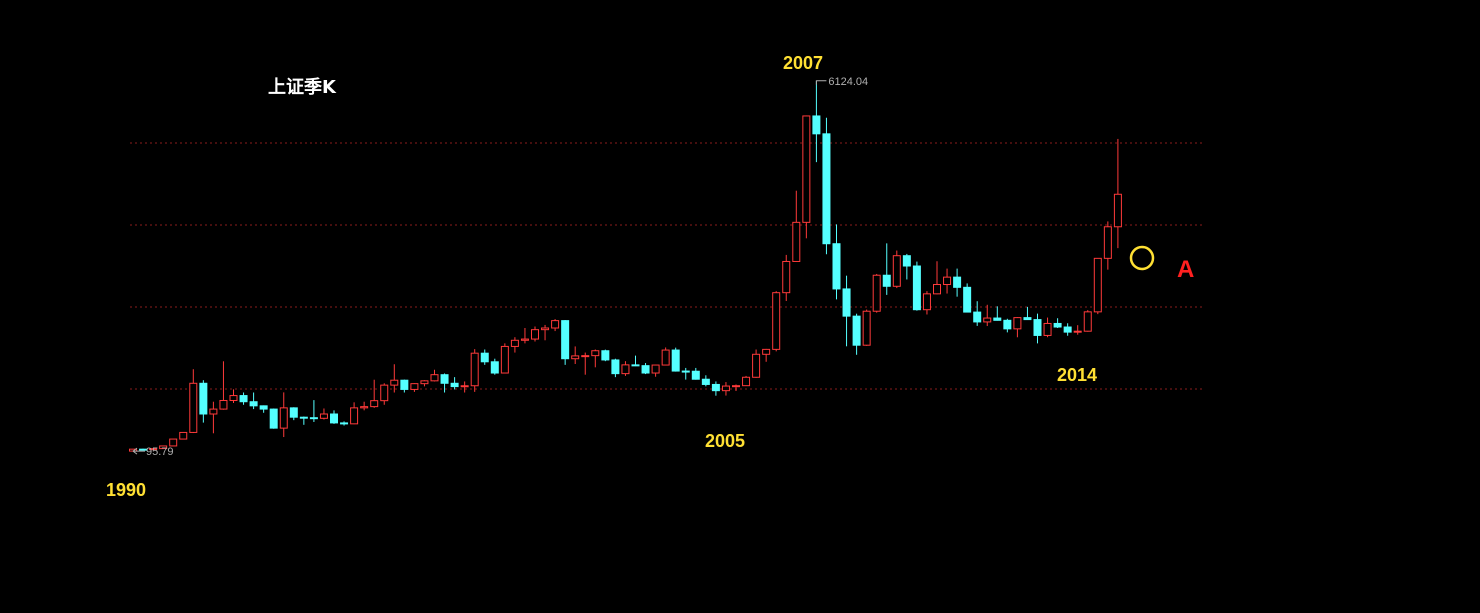  I want to click on highlight-circle, so click(1142, 258).